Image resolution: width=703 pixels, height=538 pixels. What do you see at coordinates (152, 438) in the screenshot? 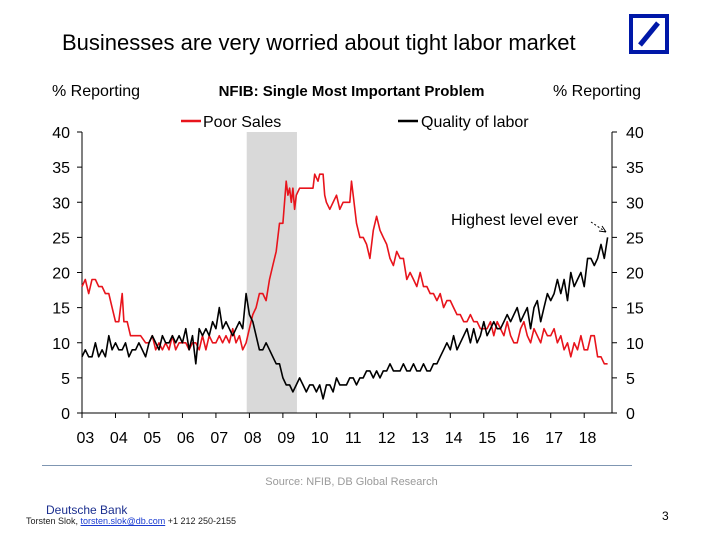
I see `x-tick-label: 05` at bounding box center [152, 438].